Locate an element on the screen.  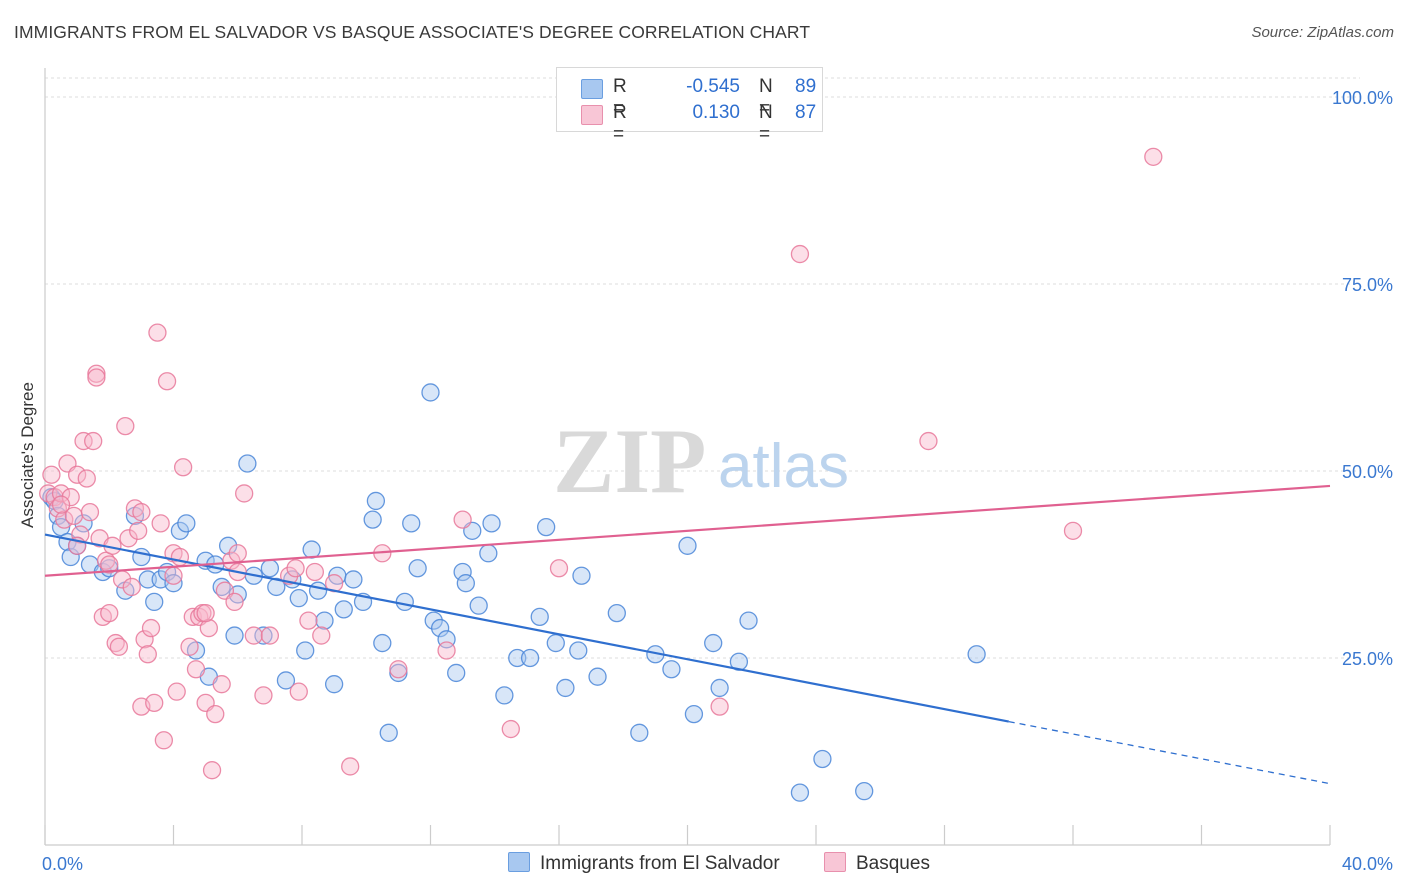
legend-item-basques: Basques is located at coordinates (877, 863).